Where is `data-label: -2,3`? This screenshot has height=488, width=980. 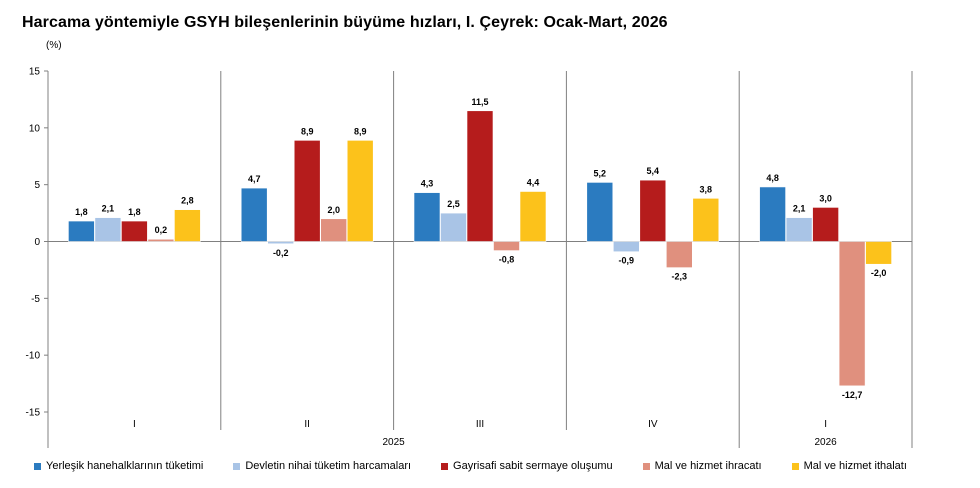
data-label: -2,3 is located at coordinates (680, 277).